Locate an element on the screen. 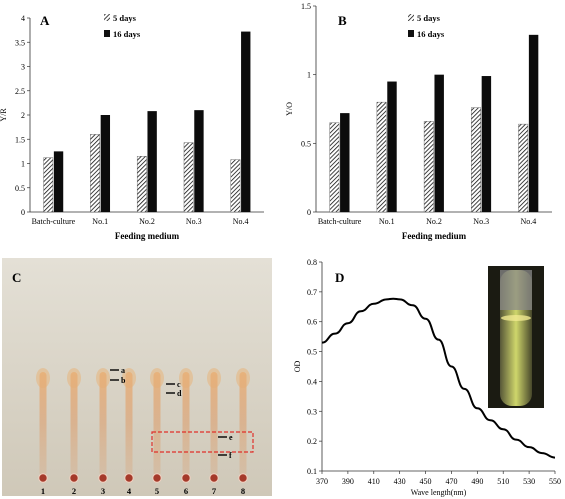 The height and width of the screenshot is (499, 565). y-tick-label: 0.3 is located at coordinates (312, 411).